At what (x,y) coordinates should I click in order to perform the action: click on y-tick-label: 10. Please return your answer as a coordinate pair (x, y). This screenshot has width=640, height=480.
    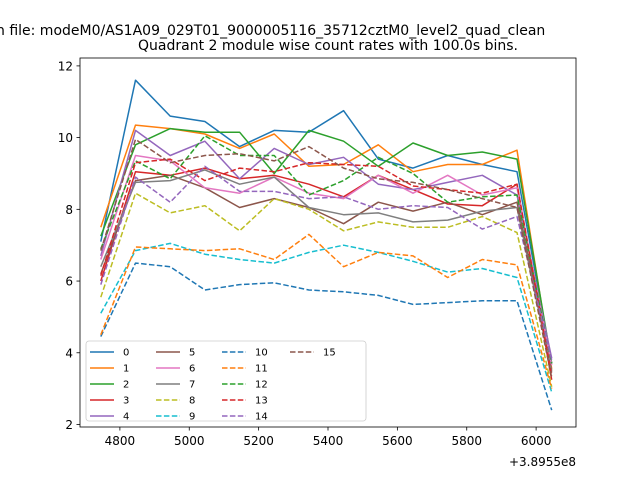
    Looking at the image, I should click on (65, 138).